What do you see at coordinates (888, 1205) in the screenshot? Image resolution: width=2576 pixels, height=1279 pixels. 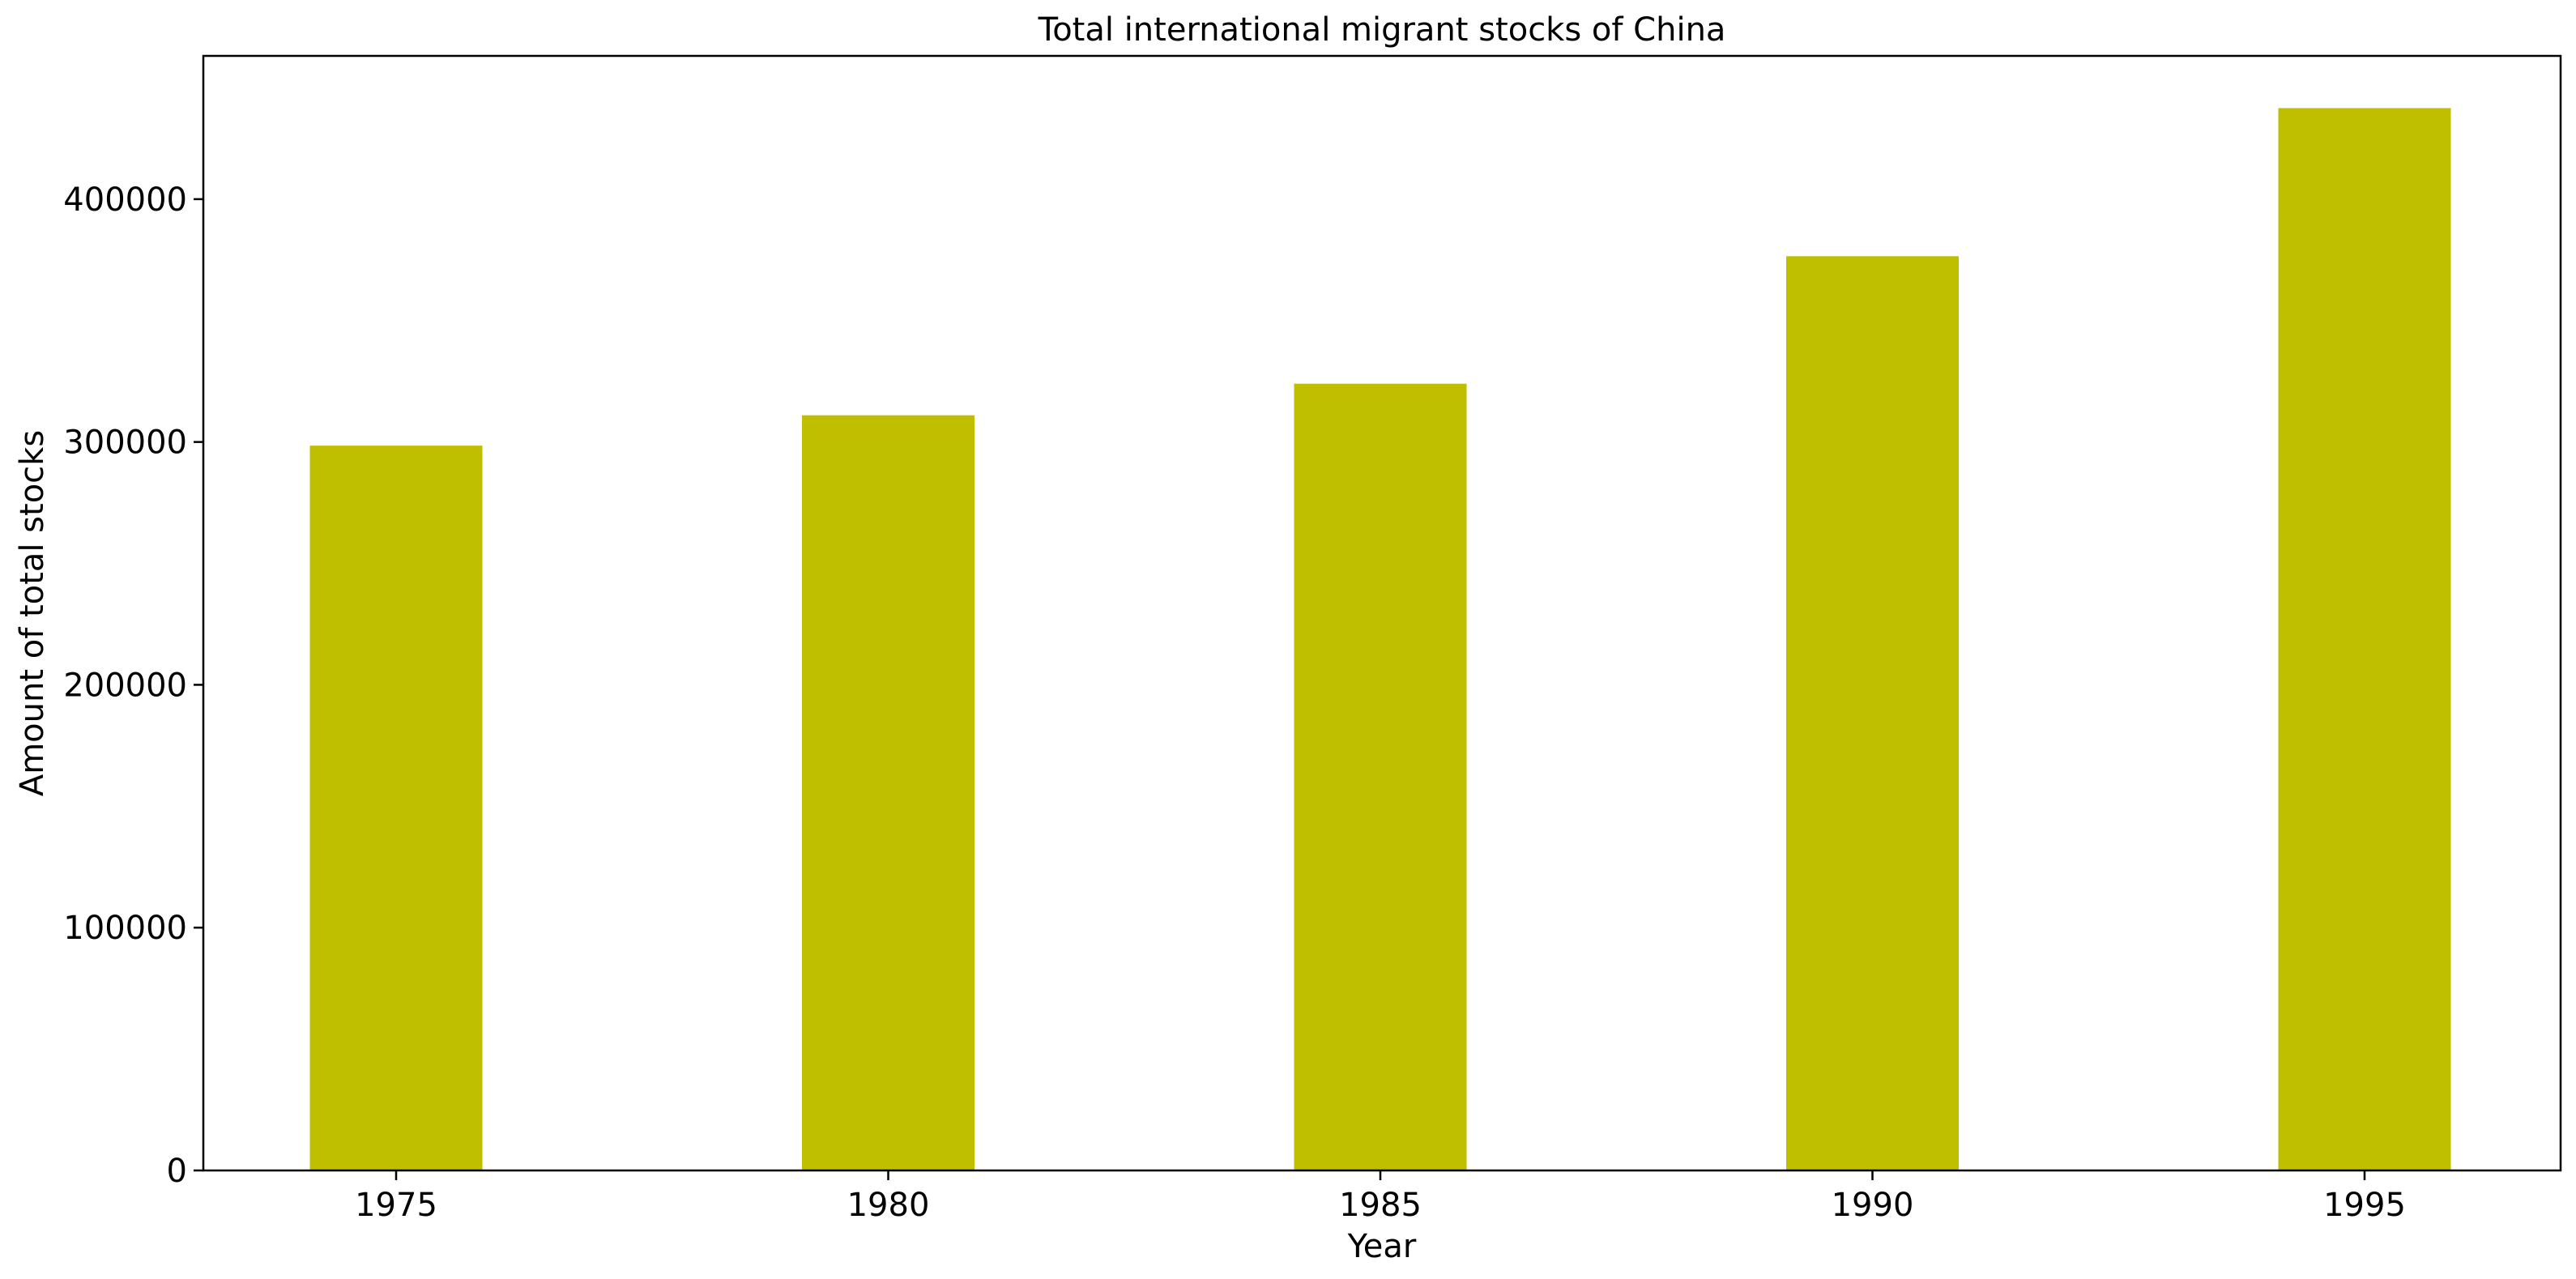 I see `x-tick-label-1980: 1980` at bounding box center [888, 1205].